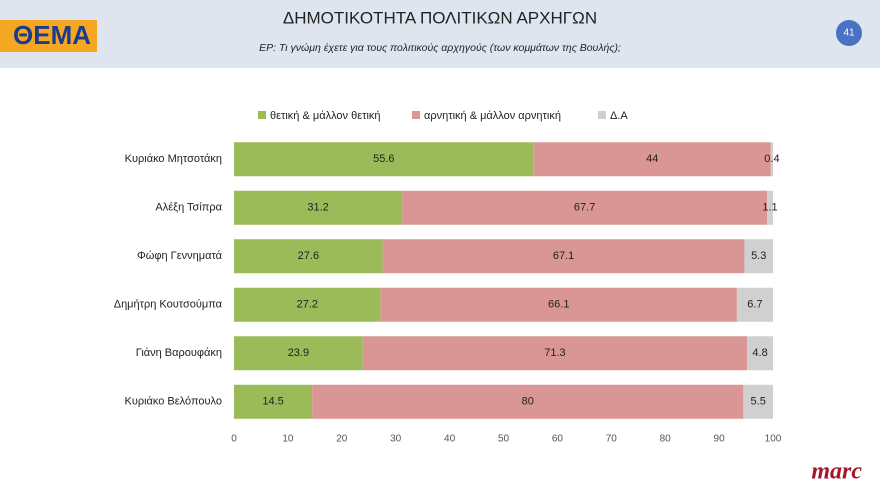 This screenshot has width=880, height=495. I want to click on x-tick-label: 20, so click(342, 439).